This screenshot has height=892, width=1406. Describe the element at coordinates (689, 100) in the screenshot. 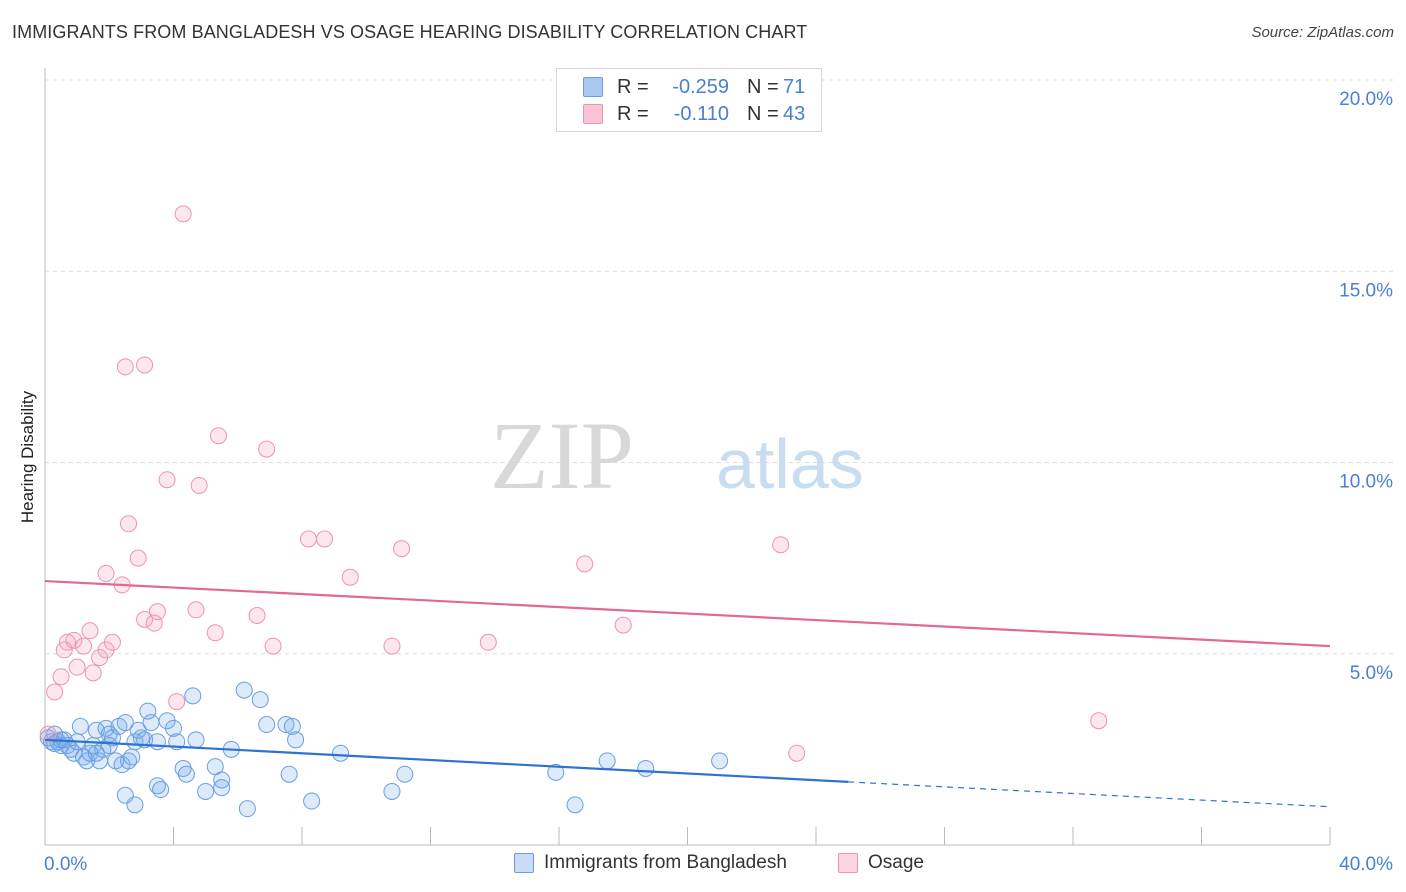

I see `correlation-legend: R = -0.259 N = 71 R = -0.110 N = 43` at that location.